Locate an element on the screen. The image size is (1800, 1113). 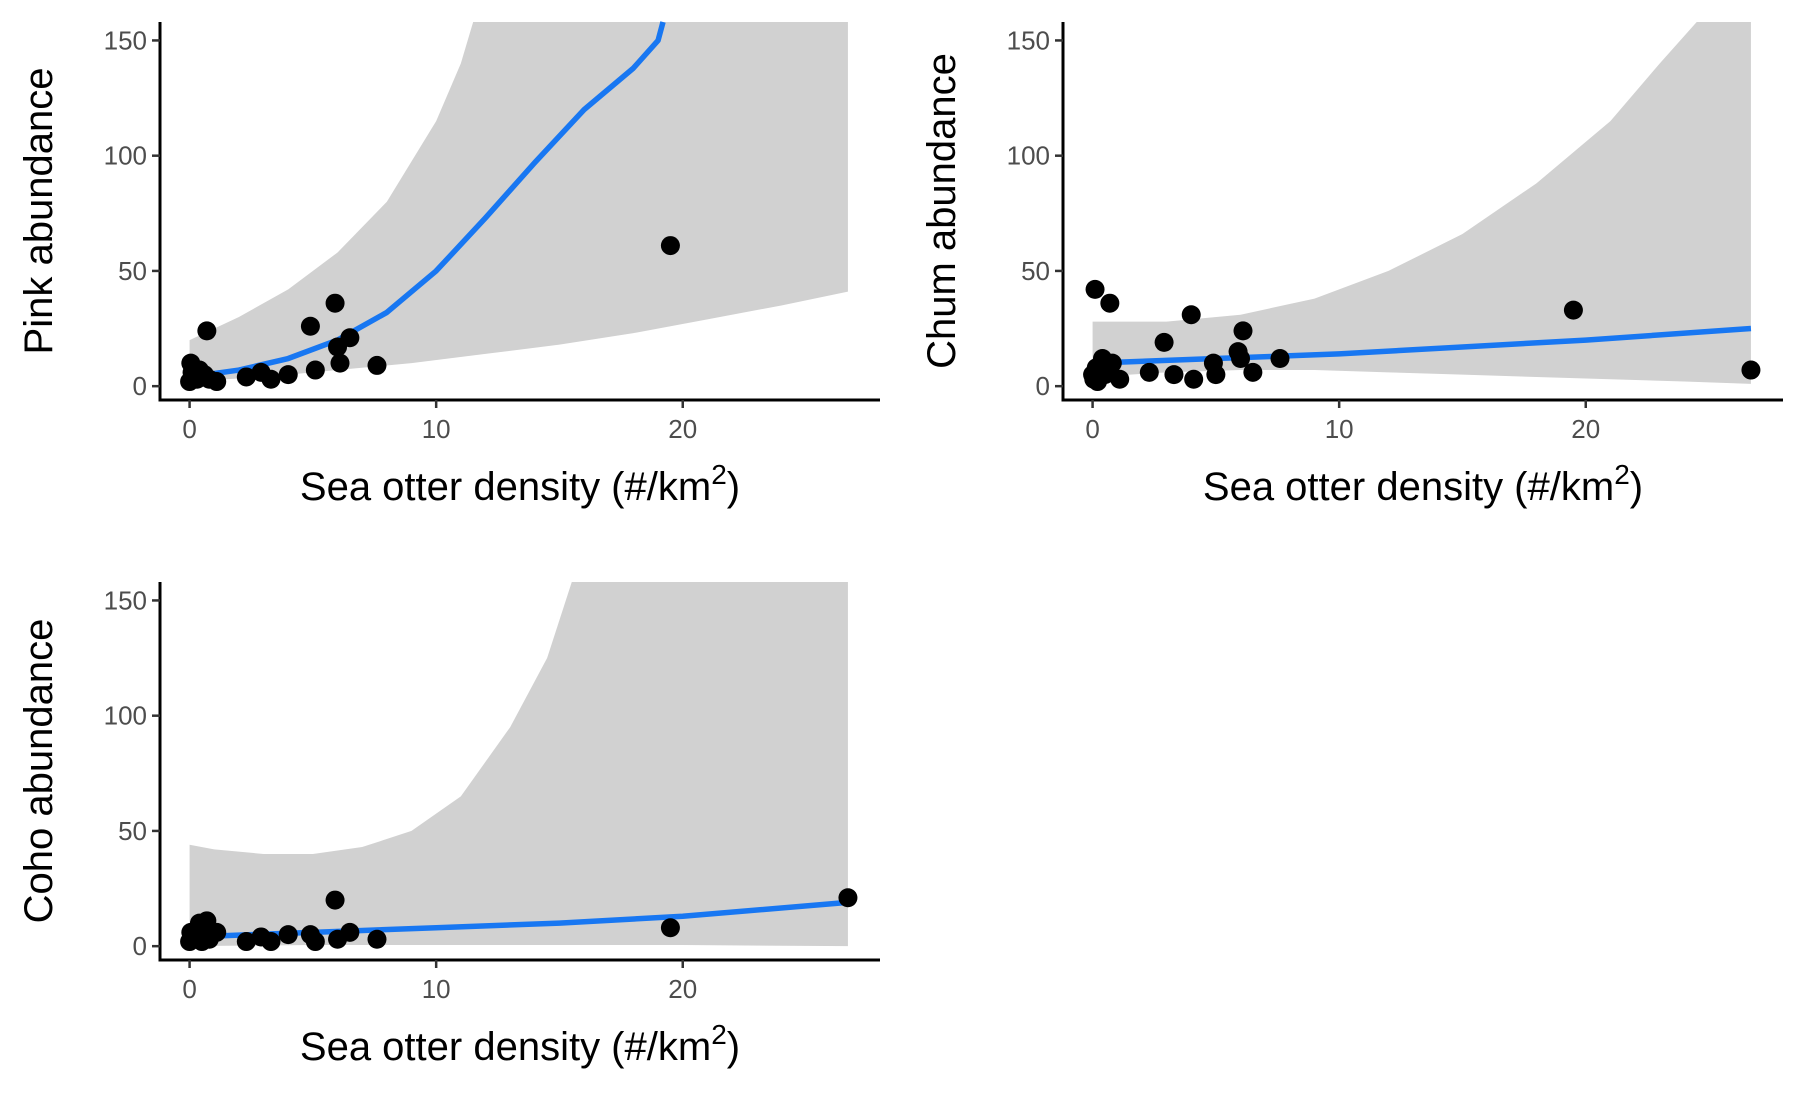
y-axis-title: Coho abundance is located at coordinates (39, 771).